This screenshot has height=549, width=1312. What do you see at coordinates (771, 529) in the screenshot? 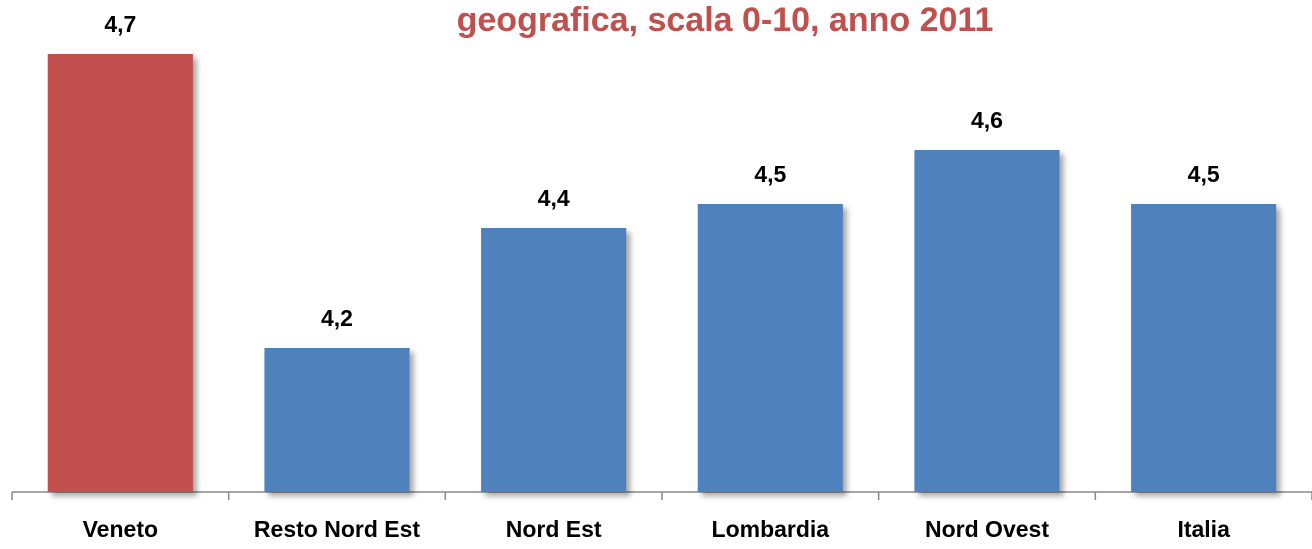
I see `x-tick-label: Lombardia` at bounding box center [771, 529].